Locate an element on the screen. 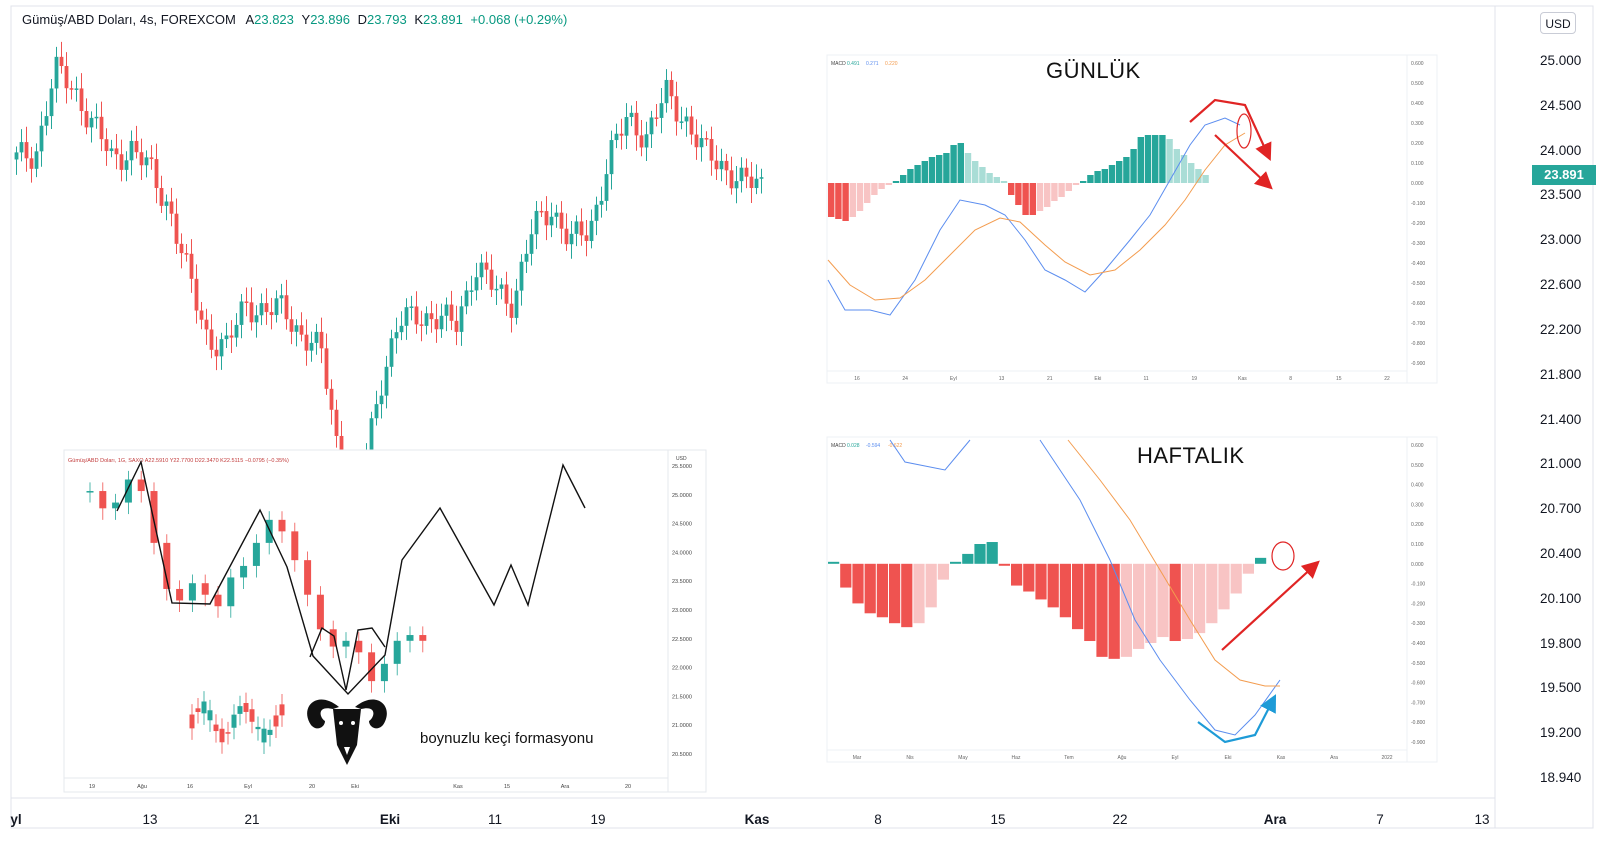 The image size is (1600, 858). weekly-panel-x-tick: May is located at coordinates (963, 758).